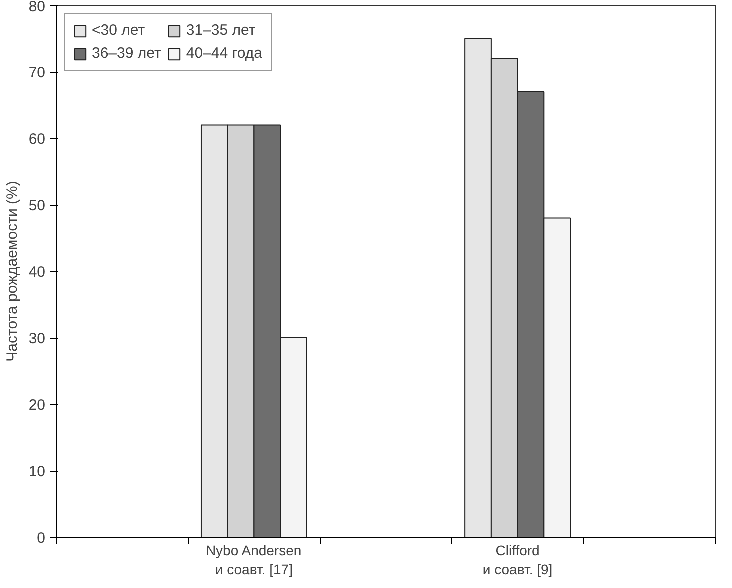 This screenshot has width=732, height=588. I want to click on y-tick-label: 30, so click(37, 339).